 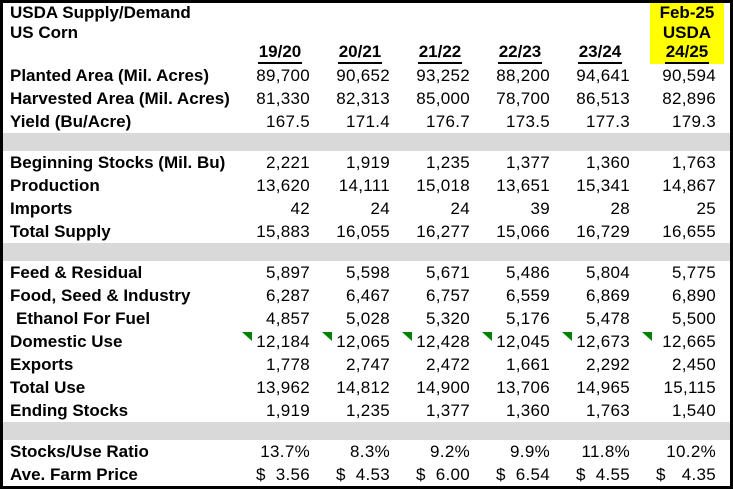 What do you see at coordinates (363, 75) in the screenshot?
I see `cell-value: 90,652` at bounding box center [363, 75].